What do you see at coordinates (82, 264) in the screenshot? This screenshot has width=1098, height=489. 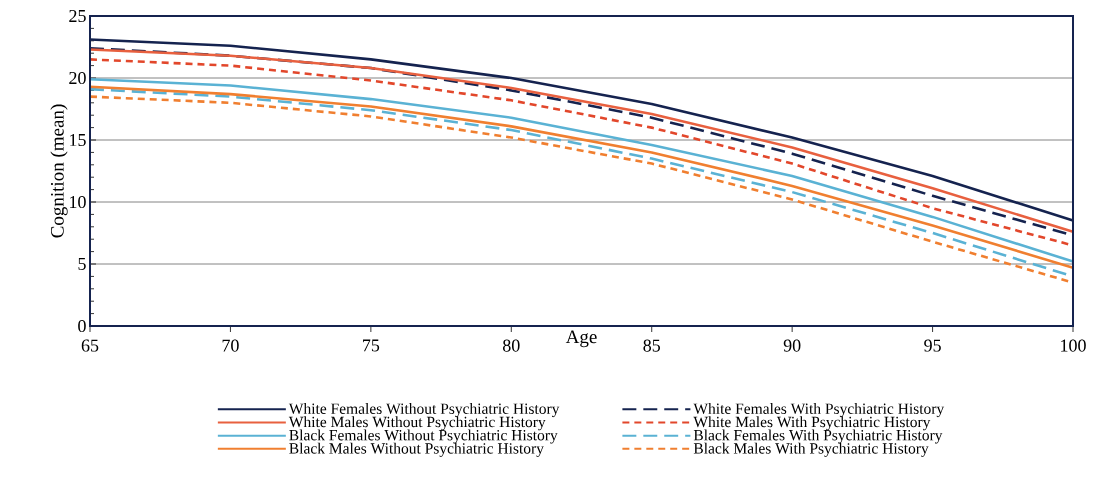 I see `y-tick-label: 5` at bounding box center [82, 264].